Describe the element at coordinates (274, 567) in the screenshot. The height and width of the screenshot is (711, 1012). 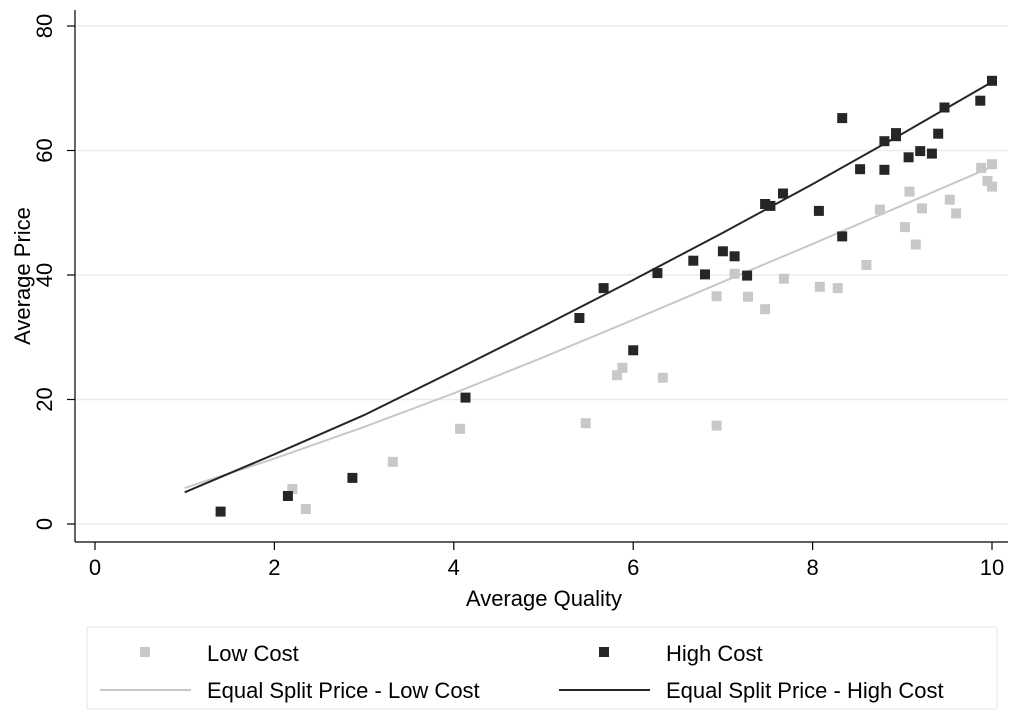
I see `x-tick-label: 2` at that location.